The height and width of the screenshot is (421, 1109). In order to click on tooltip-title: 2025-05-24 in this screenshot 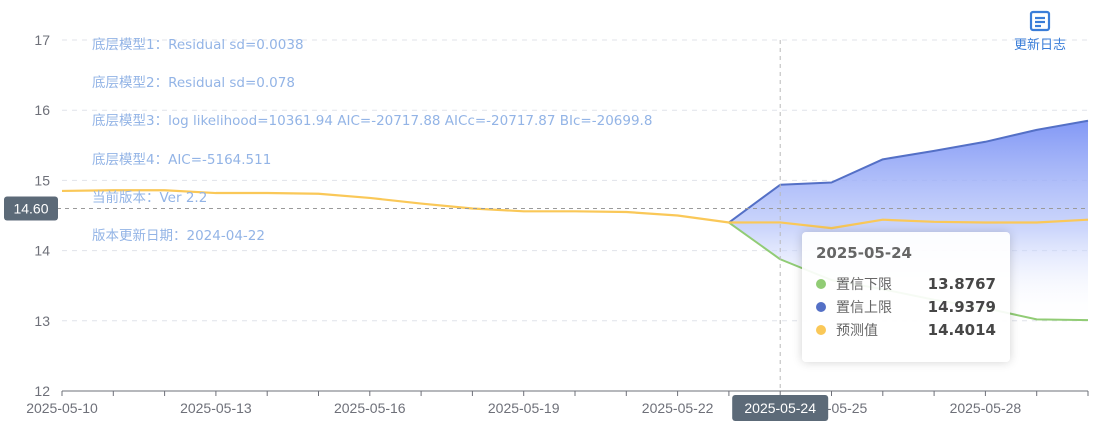, I will do `click(864, 253)`.